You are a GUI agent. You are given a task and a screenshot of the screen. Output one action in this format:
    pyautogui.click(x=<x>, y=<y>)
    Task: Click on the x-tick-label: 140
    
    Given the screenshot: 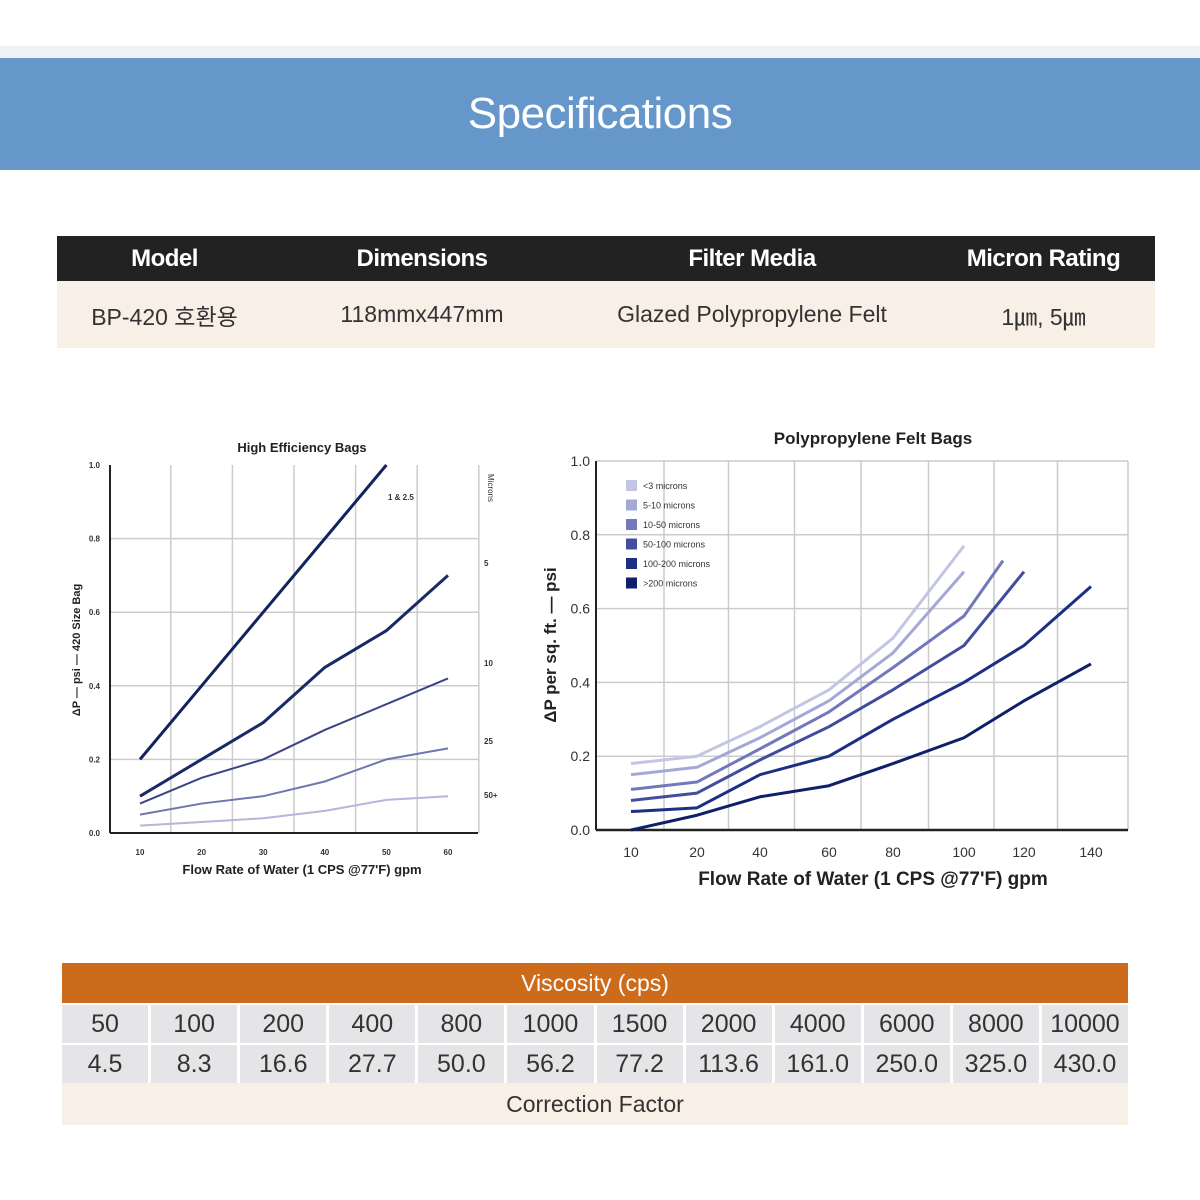 What is the action you would take?
    pyautogui.click(x=1091, y=852)
    